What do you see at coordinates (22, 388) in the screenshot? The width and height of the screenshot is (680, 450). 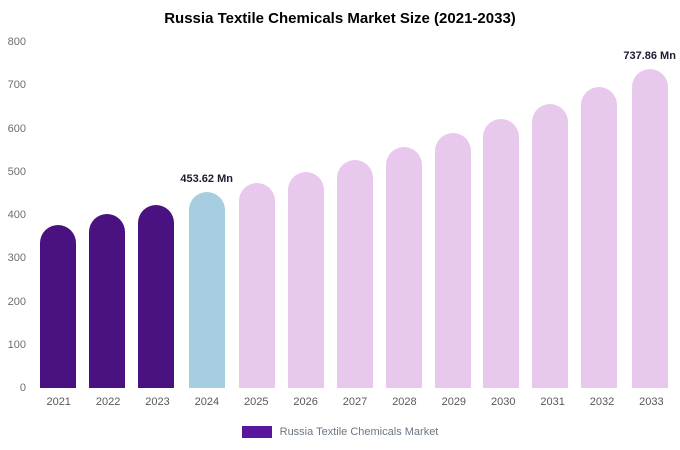 I see `y-axis-tick-label: 0` at bounding box center [22, 388].